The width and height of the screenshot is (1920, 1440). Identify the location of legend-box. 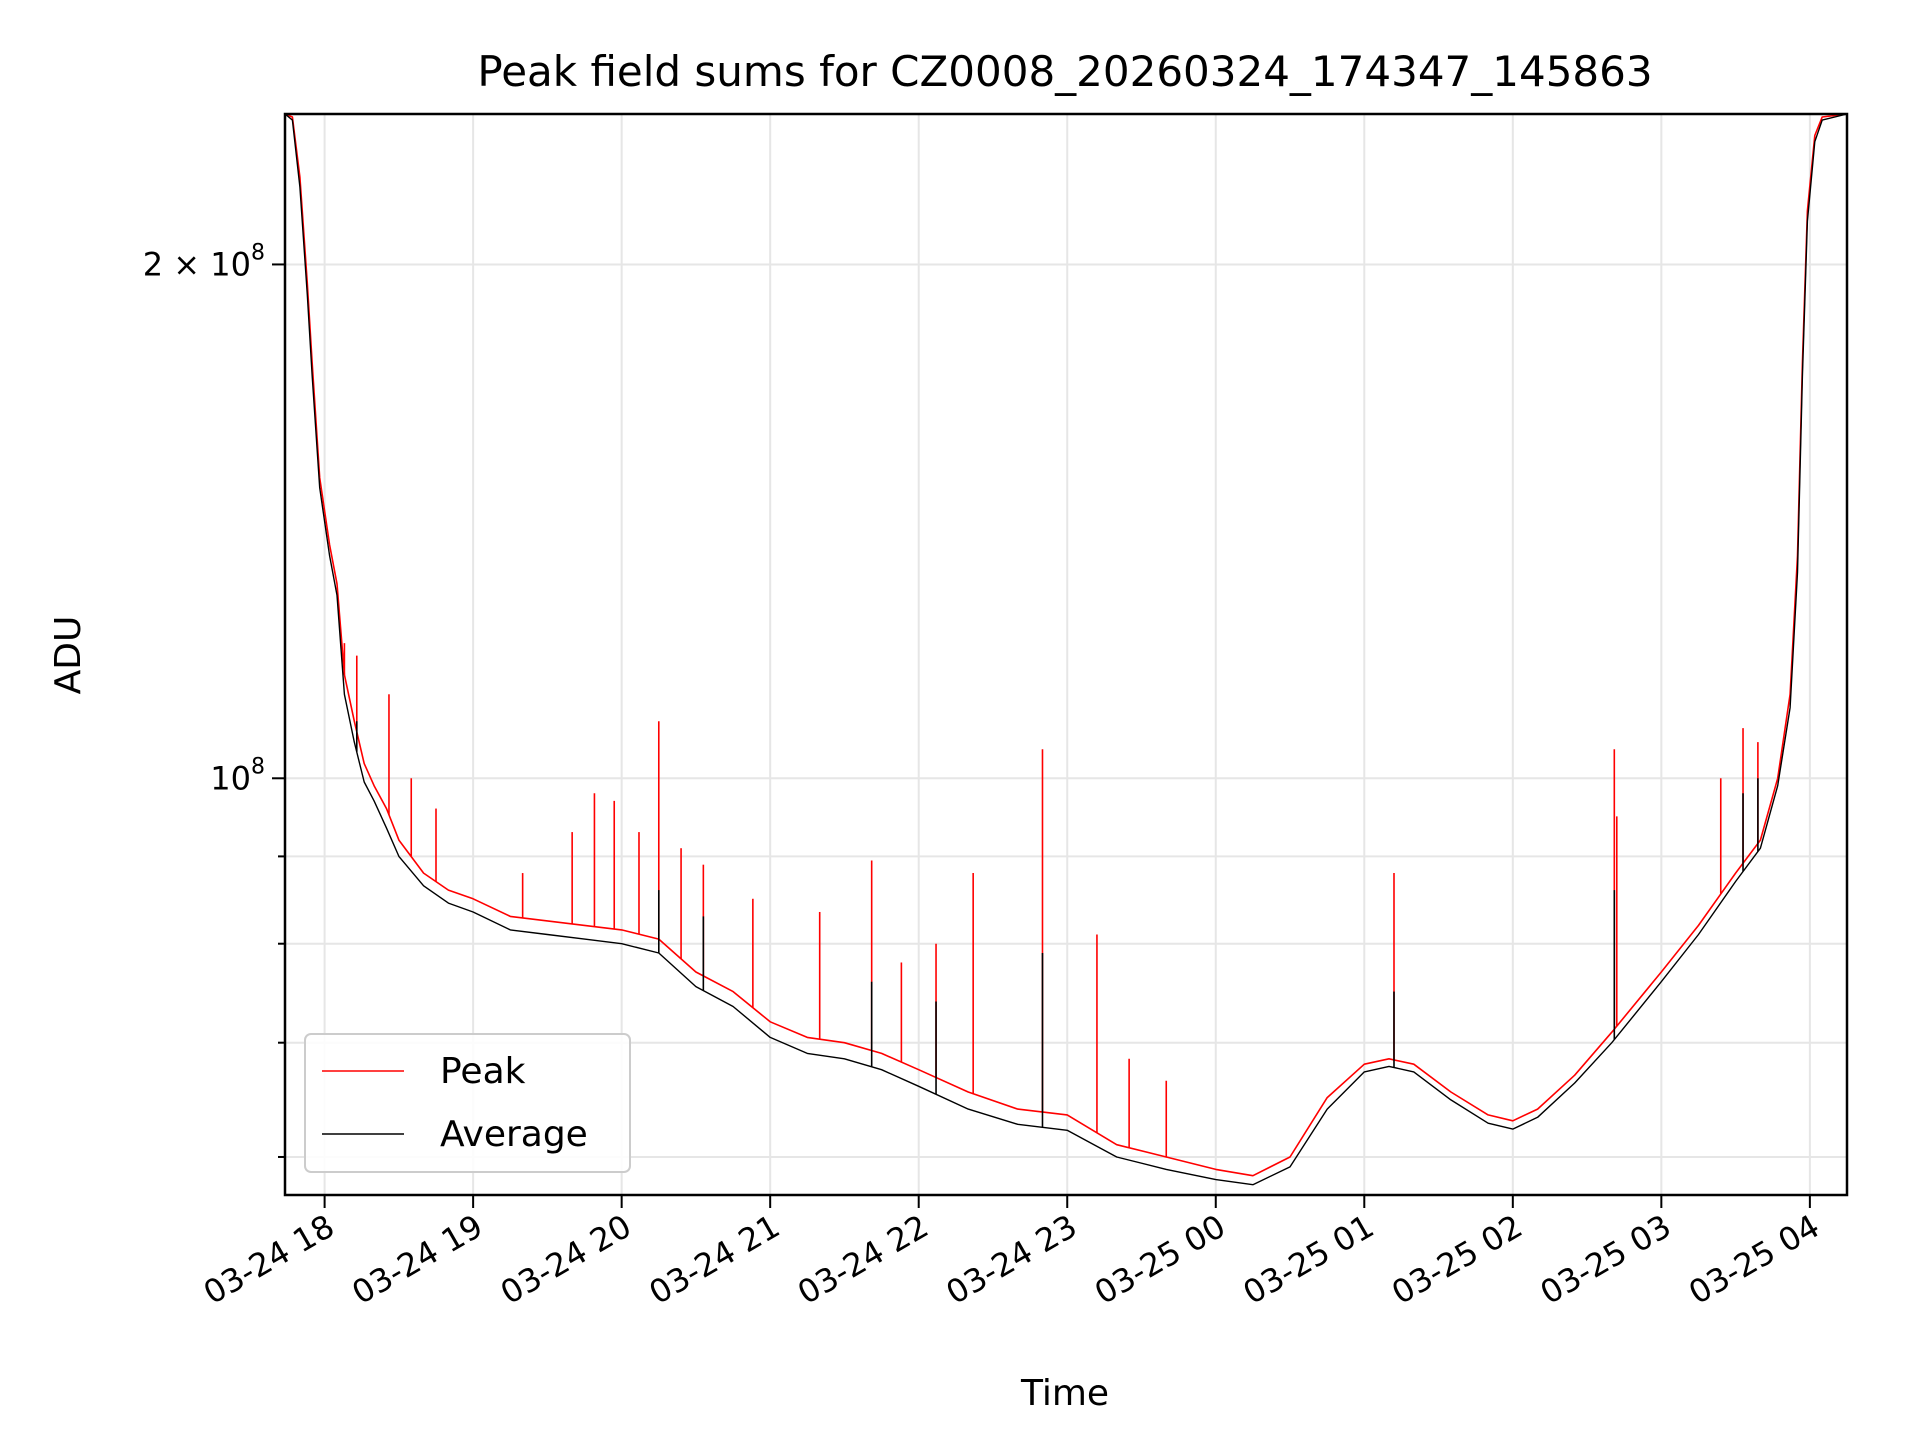
(467, 1103).